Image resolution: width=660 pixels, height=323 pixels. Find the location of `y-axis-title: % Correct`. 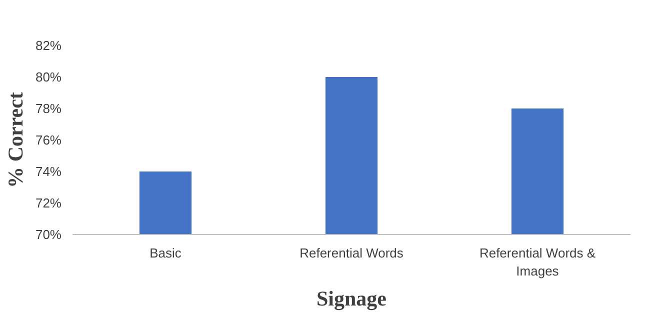

y-axis-title: % Correct is located at coordinates (15, 140).